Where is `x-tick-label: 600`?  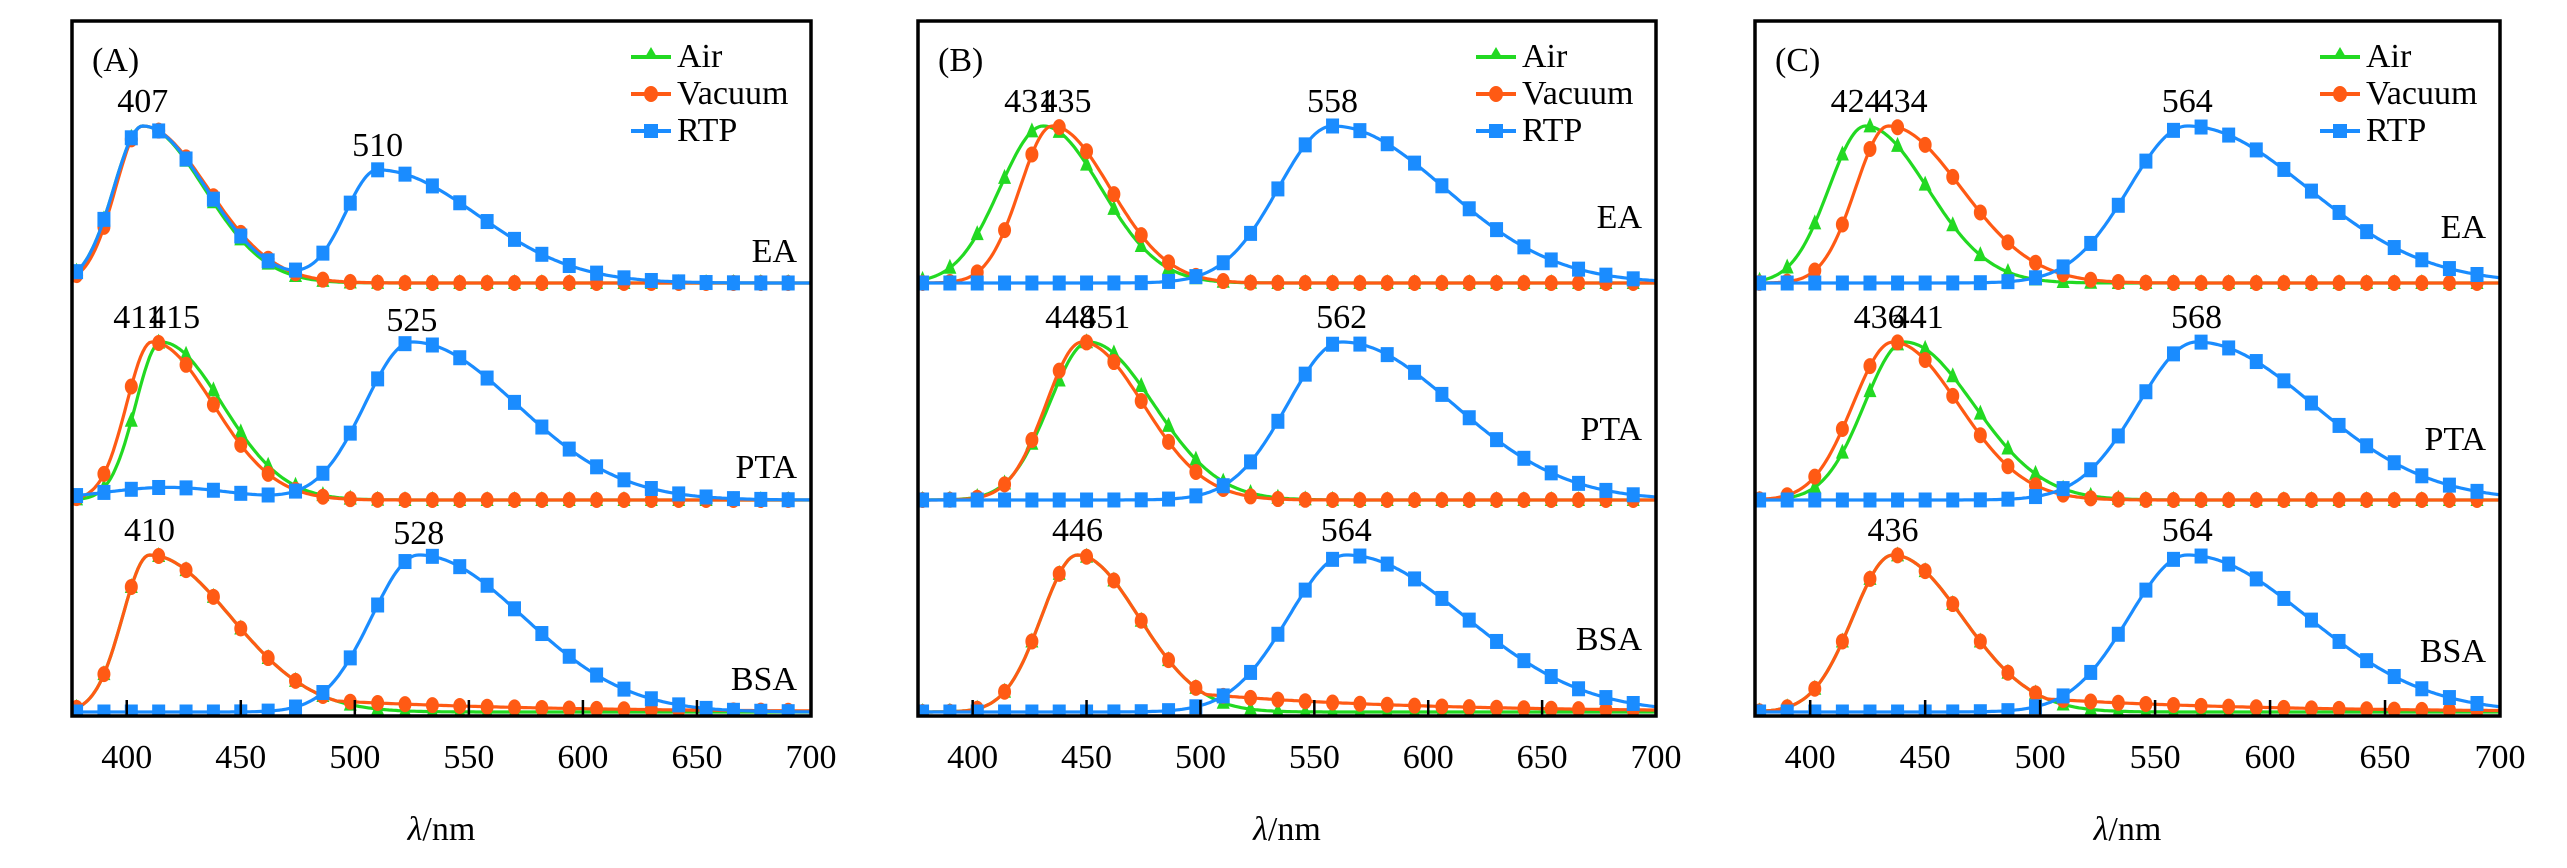
x-tick-label: 600 is located at coordinates (2270, 757).